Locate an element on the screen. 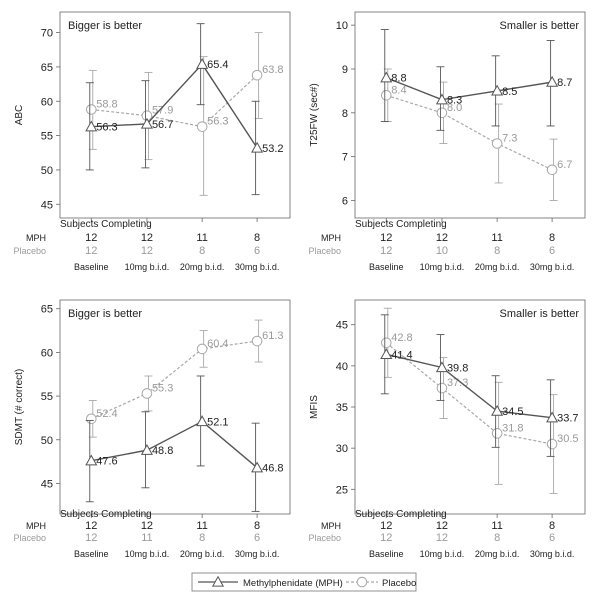 This screenshot has height=603, width=604. series-placebo: 52.4 55.3 60.4 61.3 is located at coordinates (184, 378).